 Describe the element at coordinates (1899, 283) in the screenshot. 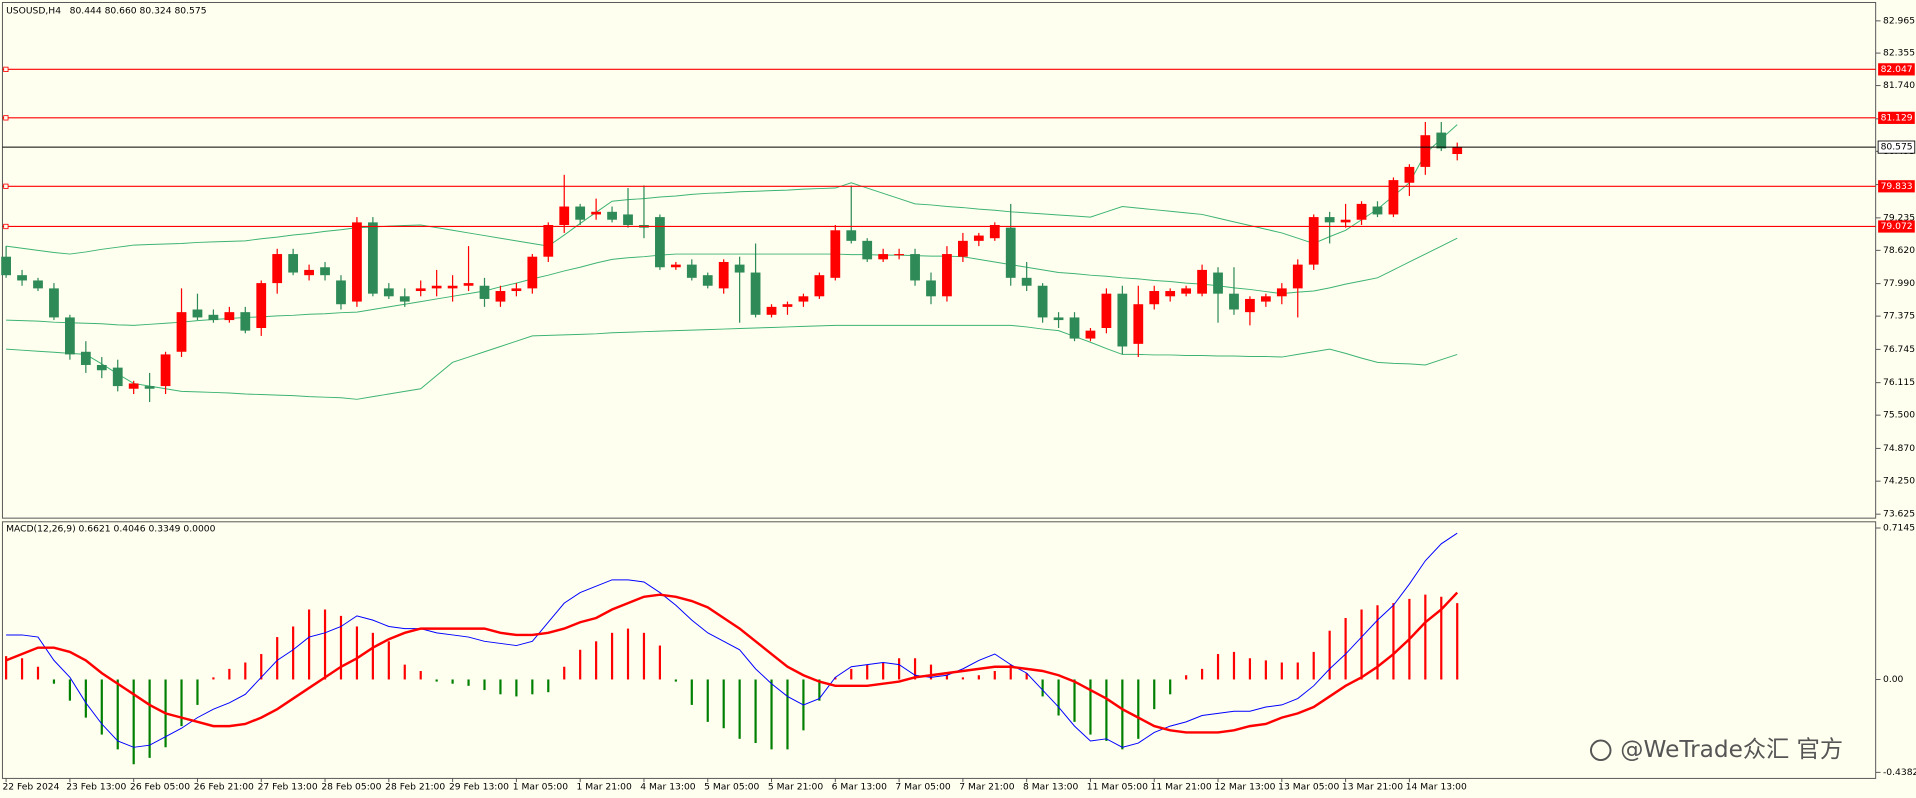

I see `y-tick-label: 77.990` at that location.